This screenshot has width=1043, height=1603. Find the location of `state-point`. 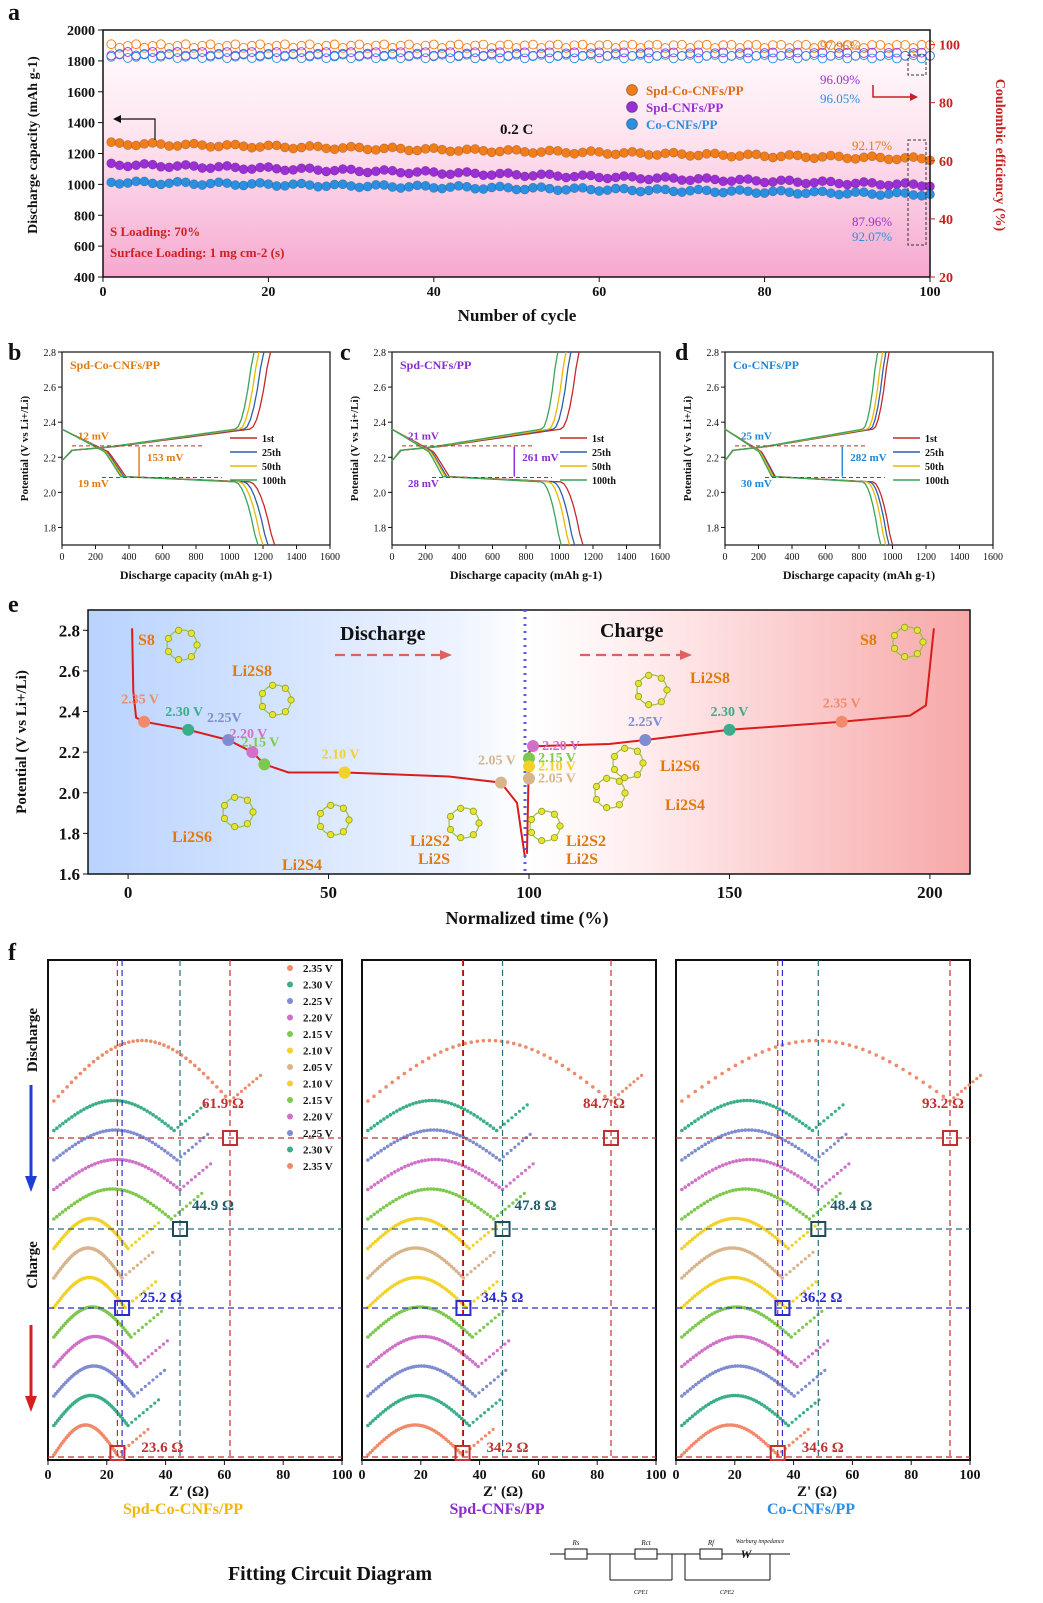

state-point is located at coordinates (729, 729).